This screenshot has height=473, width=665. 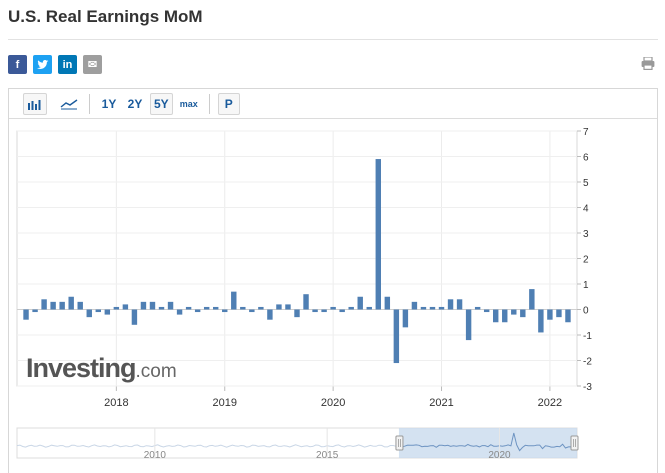 I want to click on toolbar-separator, so click(x=89, y=104).